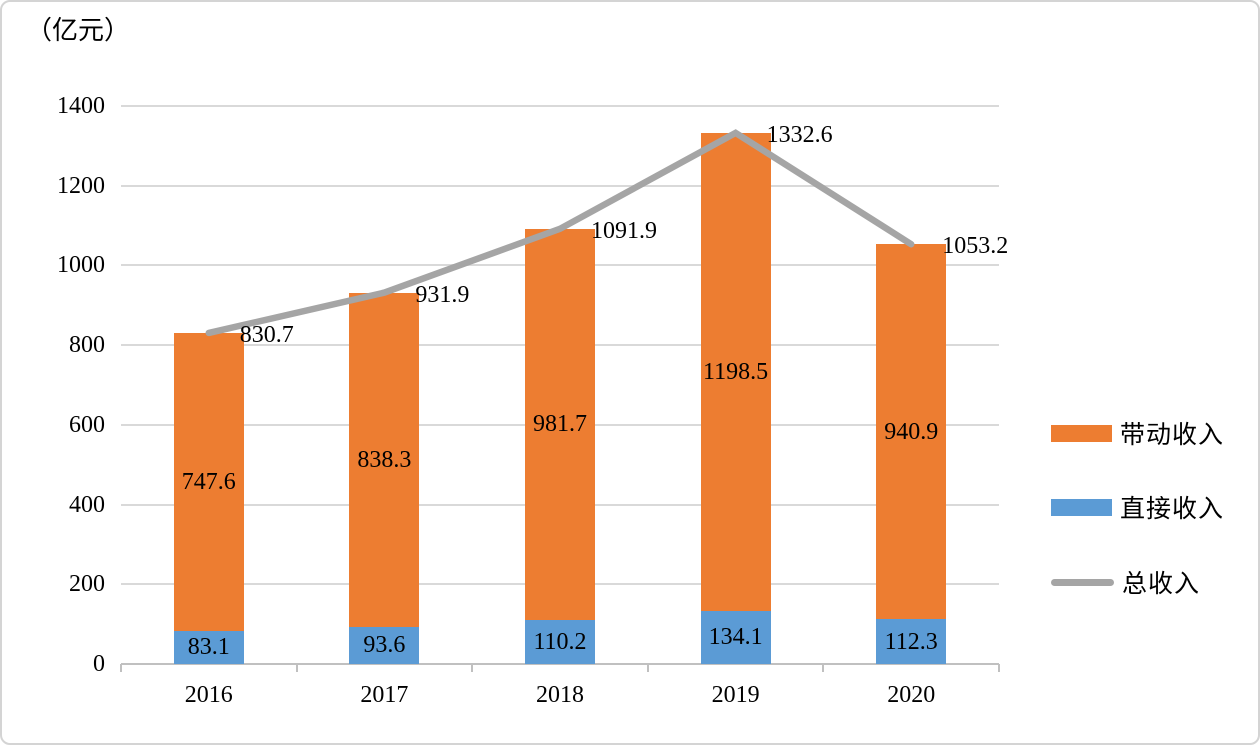 The width and height of the screenshot is (1260, 745). Describe the element at coordinates (1081, 433) in the screenshot. I see `orange-bar-swatch-icon` at that location.